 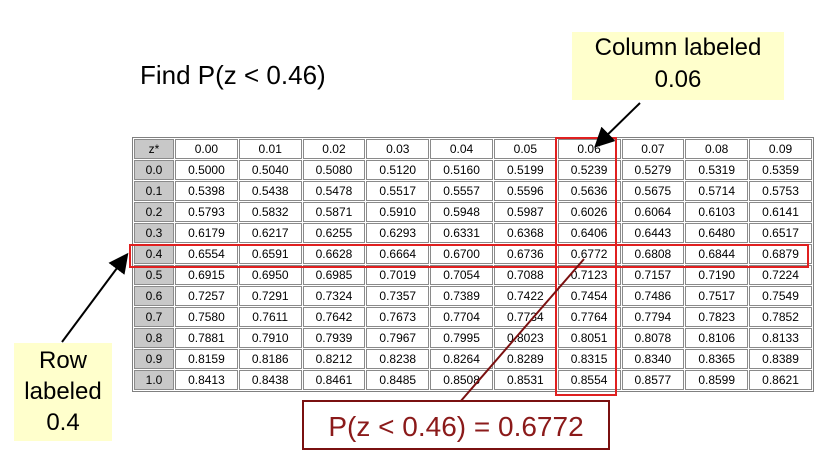 I want to click on table-cell: 0.7454, so click(x=589, y=296).